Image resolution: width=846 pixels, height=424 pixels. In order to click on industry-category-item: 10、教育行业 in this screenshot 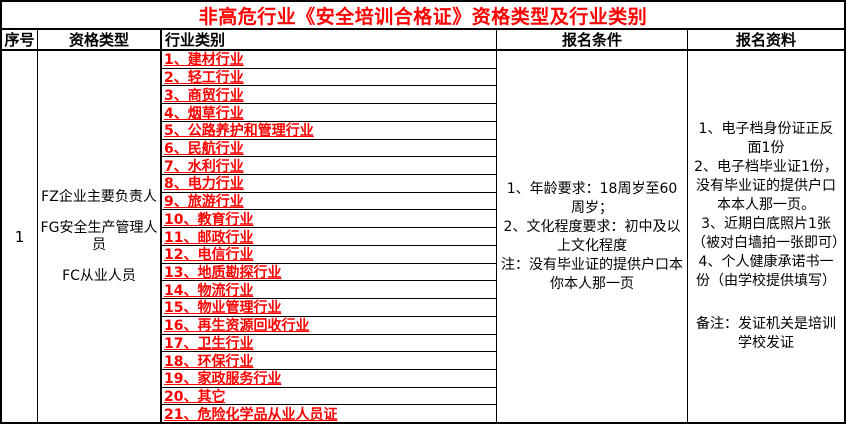, I will do `click(329, 219)`.